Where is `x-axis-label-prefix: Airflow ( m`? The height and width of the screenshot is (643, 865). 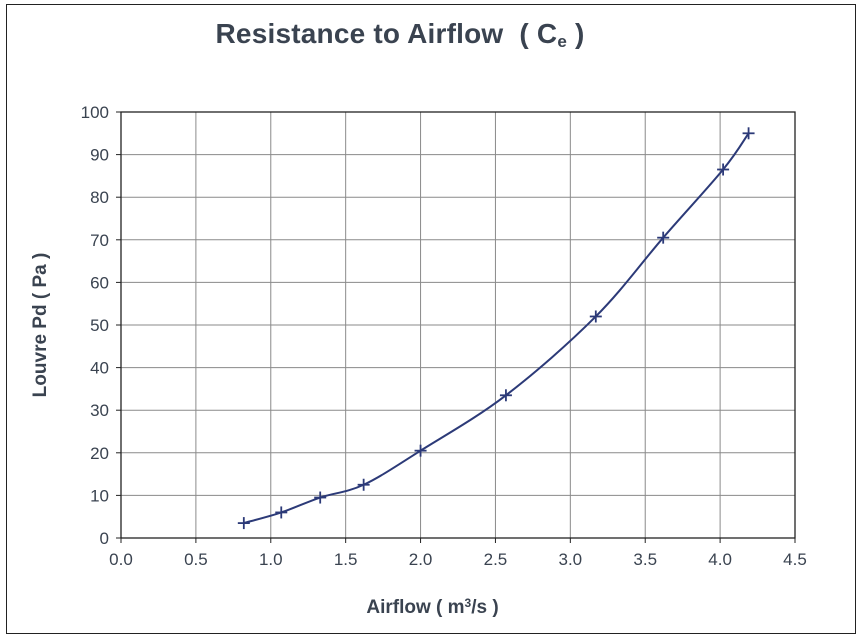
x-axis-label-prefix: Airflow ( m is located at coordinates (415, 607).